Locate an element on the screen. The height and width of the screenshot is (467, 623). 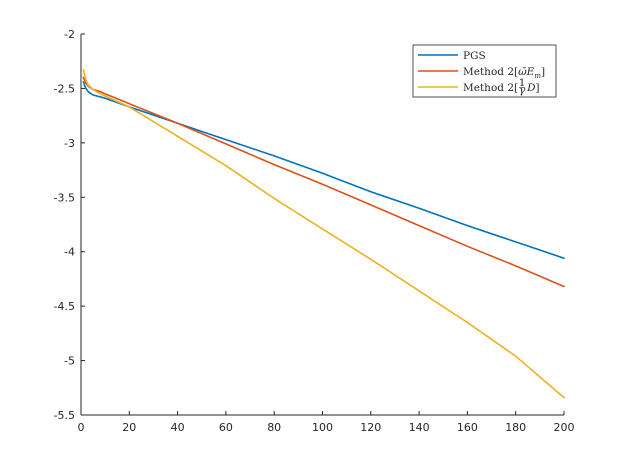
x-tick-label: 40 is located at coordinates (178, 427).